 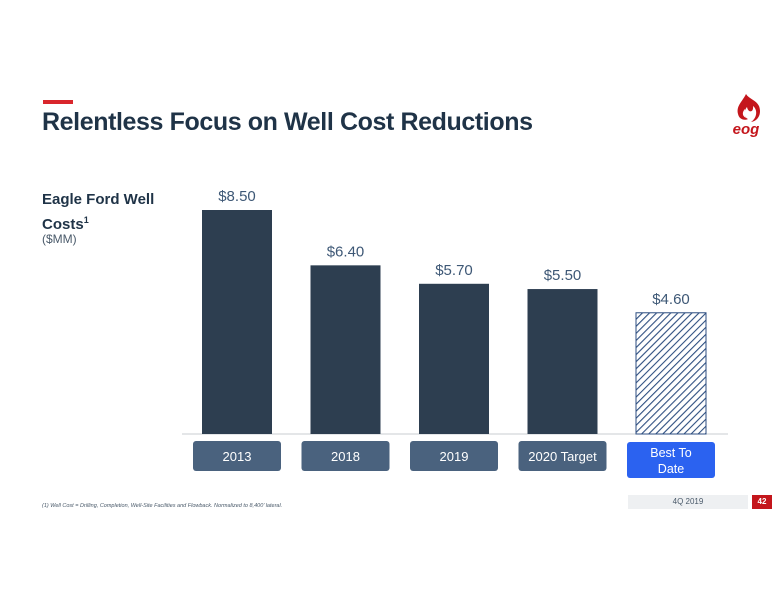 What do you see at coordinates (454, 358) in the screenshot?
I see `bar-2019` at bounding box center [454, 358].